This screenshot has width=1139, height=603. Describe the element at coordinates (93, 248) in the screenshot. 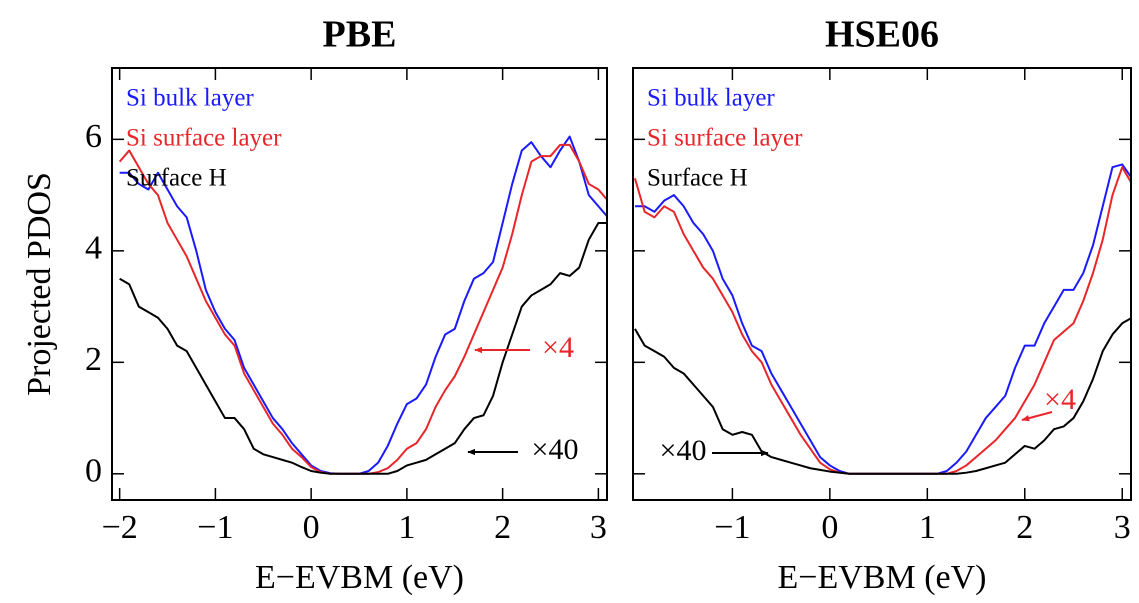

I see `y-tick-label: 4` at that location.